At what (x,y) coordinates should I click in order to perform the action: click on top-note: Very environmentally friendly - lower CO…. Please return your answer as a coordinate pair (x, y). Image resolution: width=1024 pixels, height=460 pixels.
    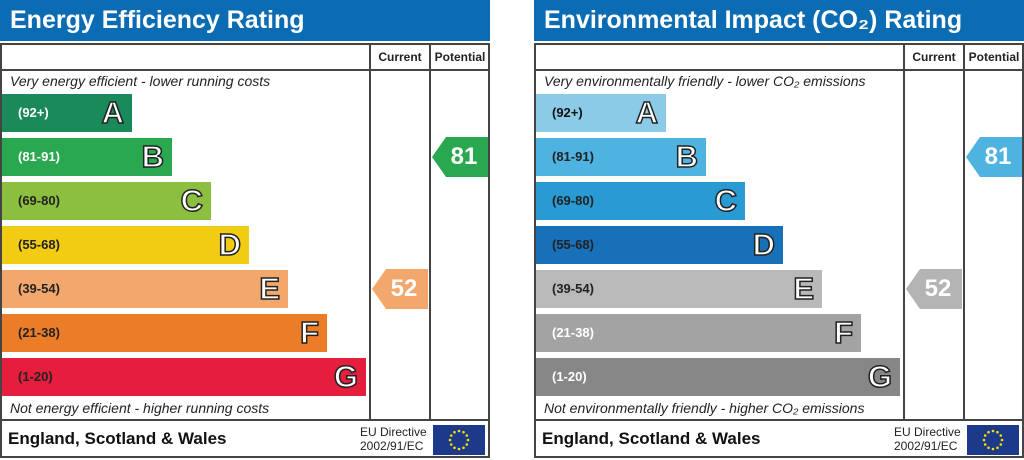
    Looking at the image, I should click on (705, 81).